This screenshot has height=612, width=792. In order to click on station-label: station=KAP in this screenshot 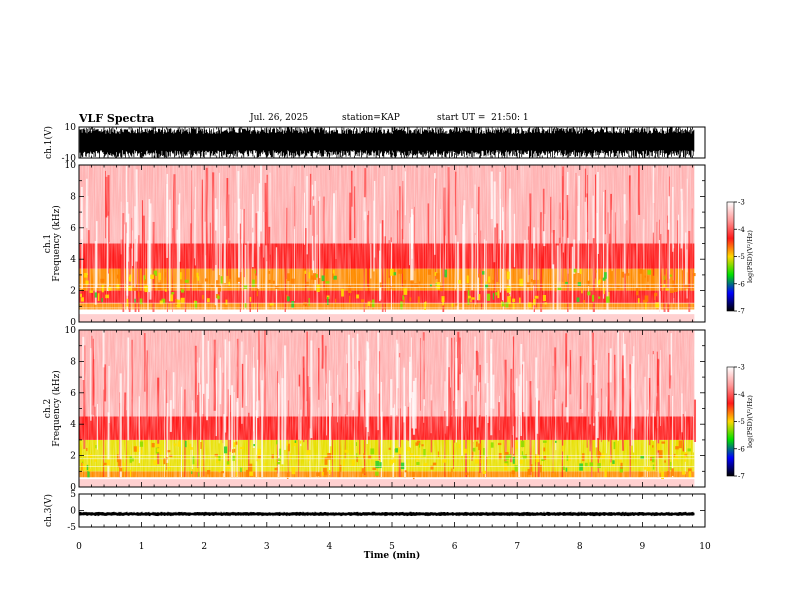, I will do `click(371, 118)`.